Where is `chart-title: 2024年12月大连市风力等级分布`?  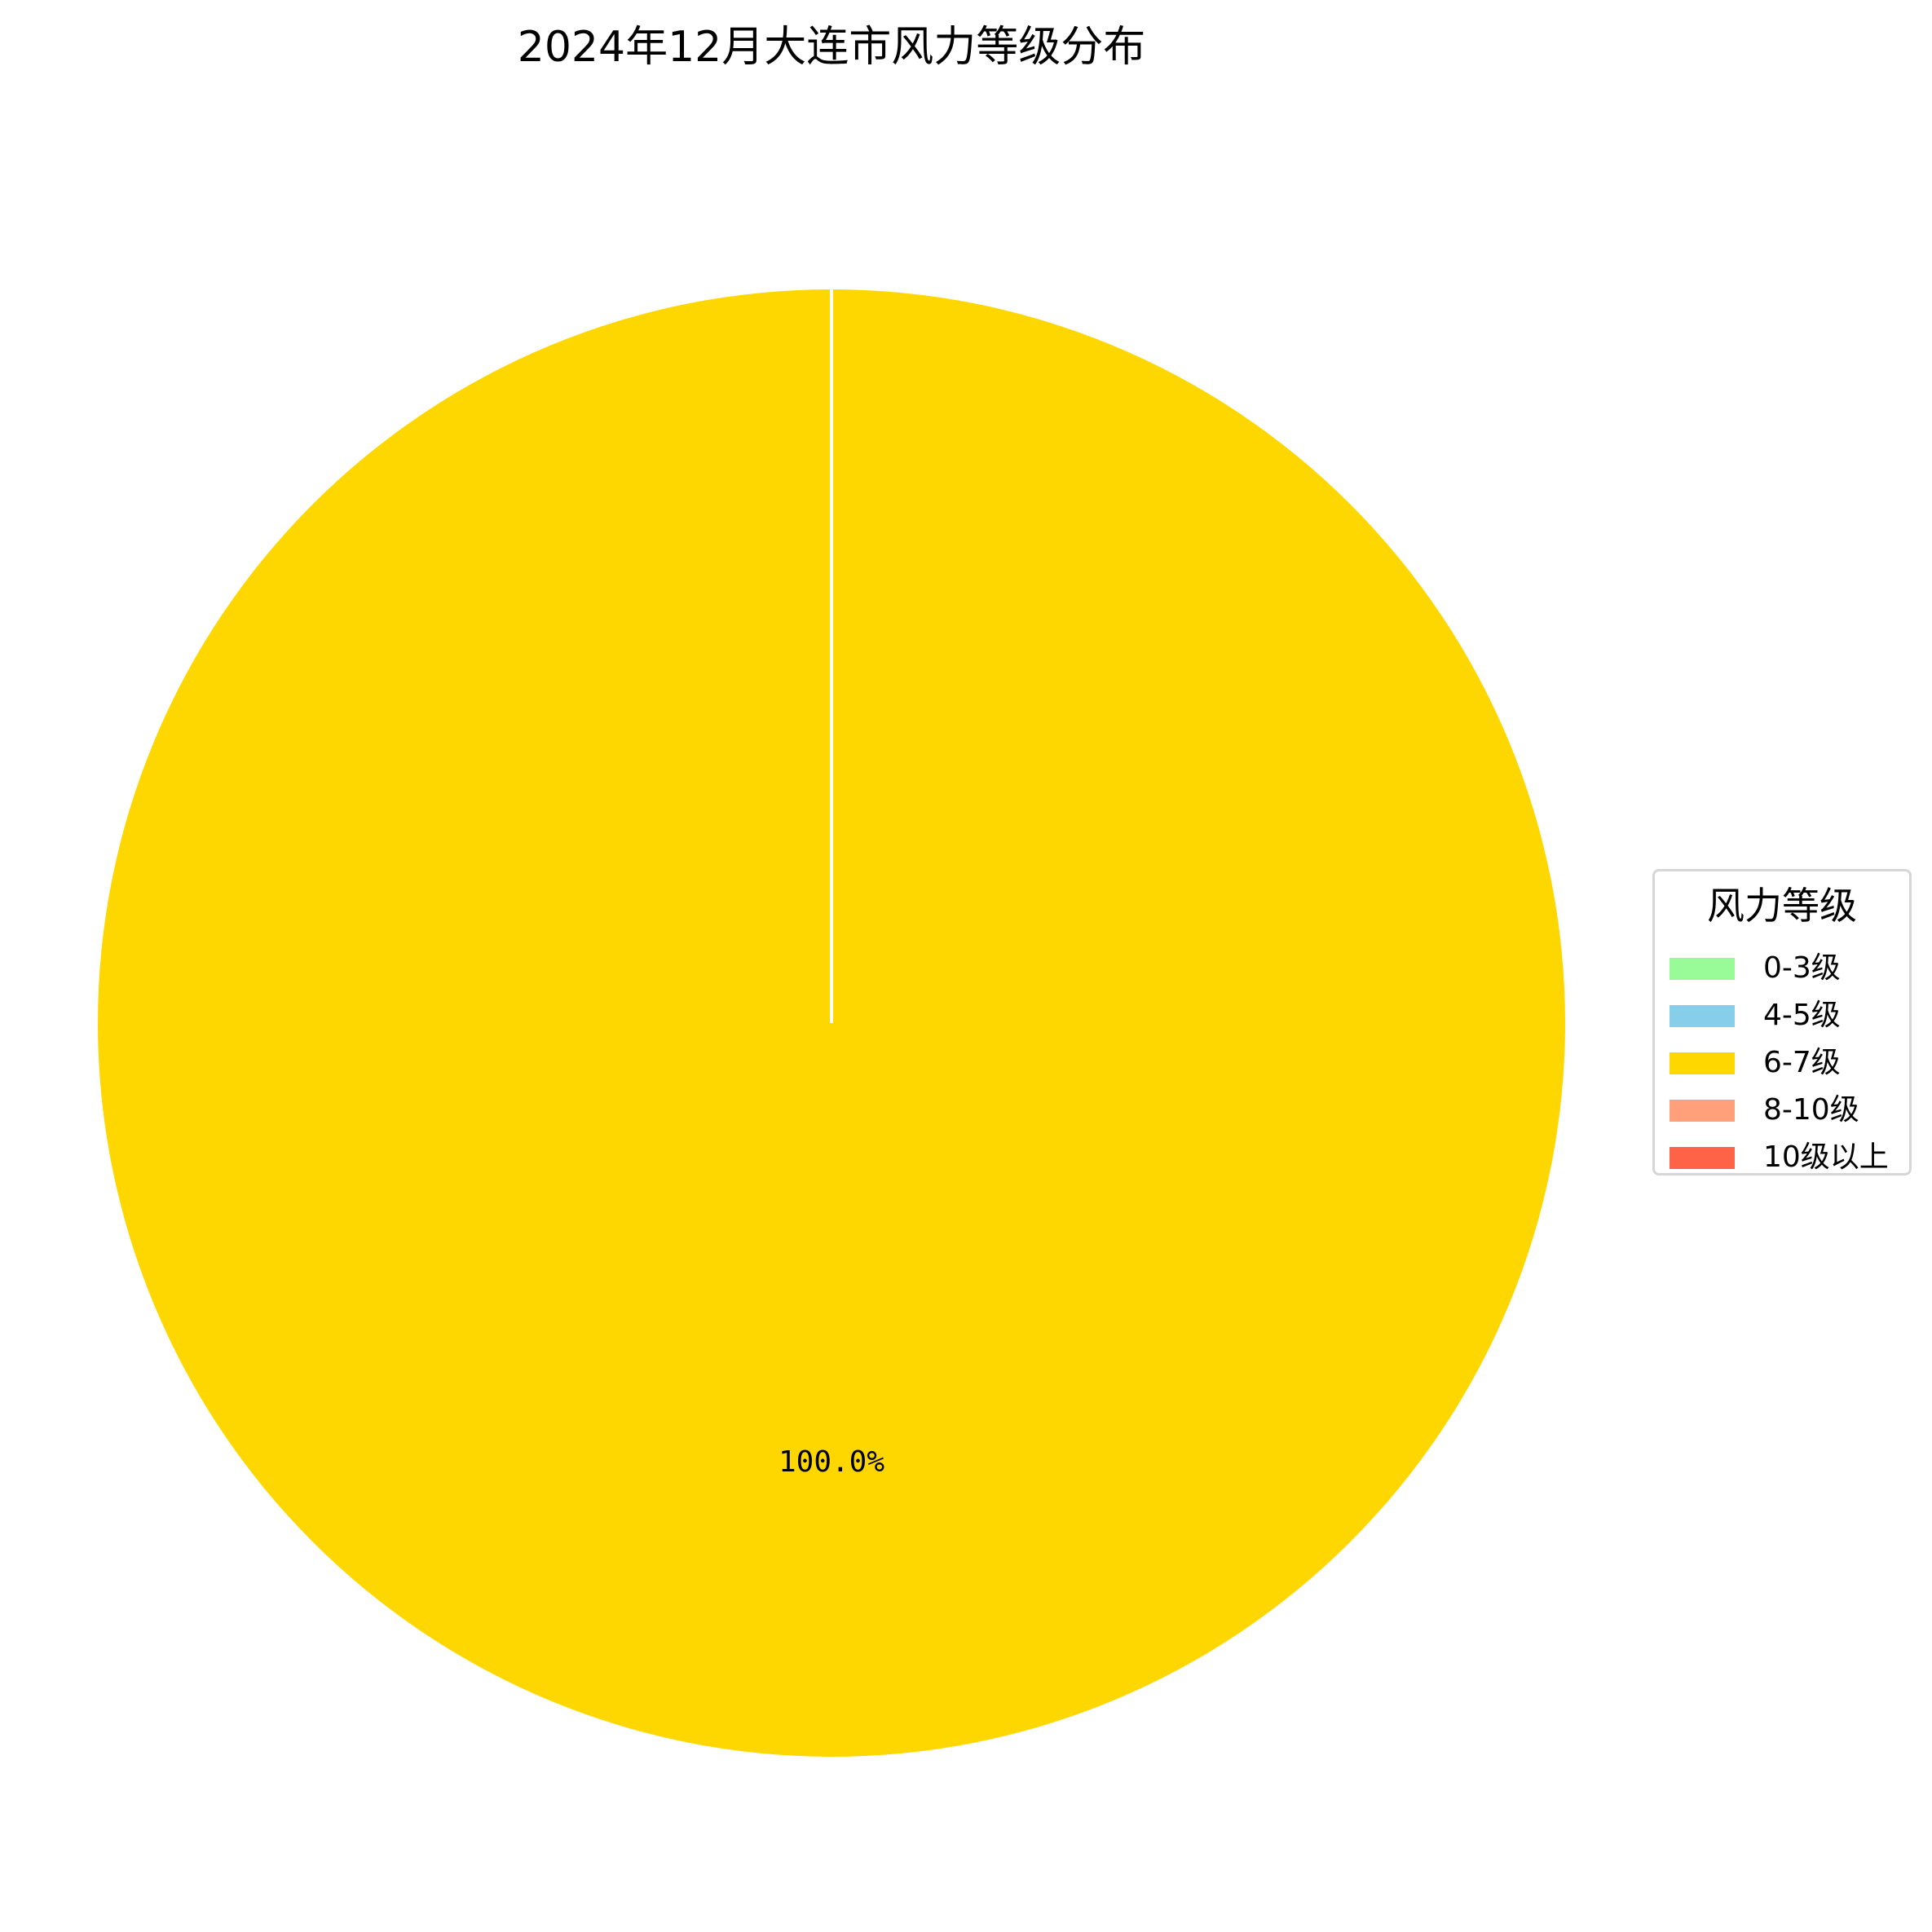
chart-title: 2024年12月大连市风力等级分布 is located at coordinates (831, 47).